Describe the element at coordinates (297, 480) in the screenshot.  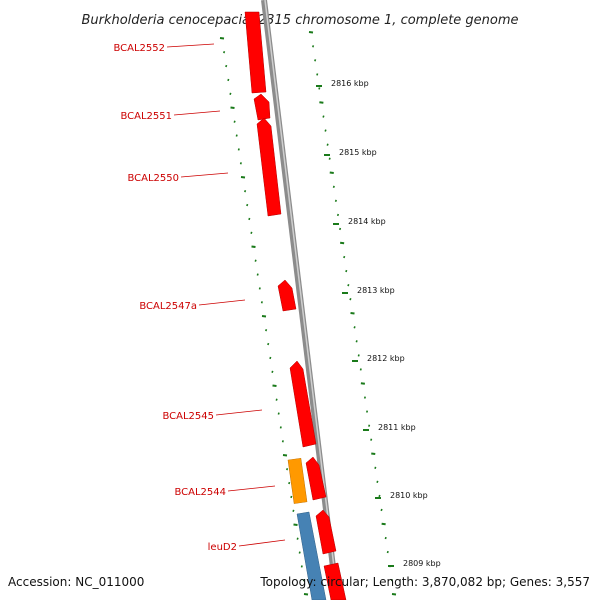
I see `rna-feature` at that location.